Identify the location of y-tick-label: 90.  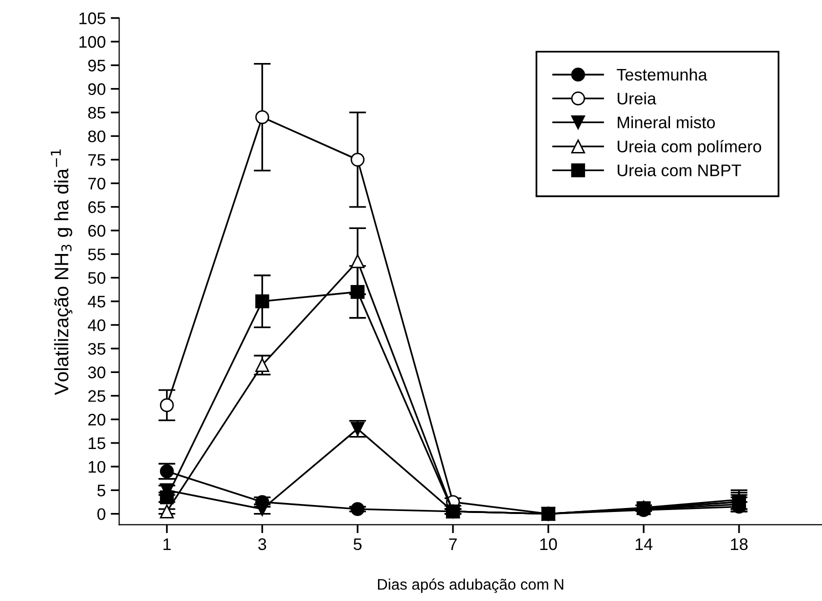
(97, 89).